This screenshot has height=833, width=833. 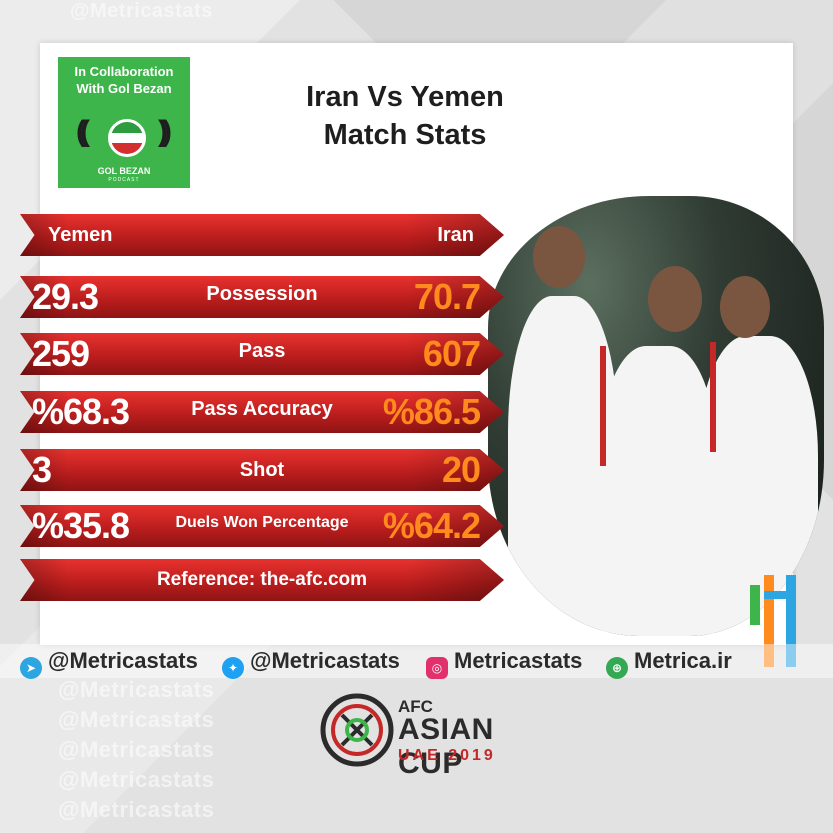 I want to click on team-right: Iran, so click(x=455, y=235).